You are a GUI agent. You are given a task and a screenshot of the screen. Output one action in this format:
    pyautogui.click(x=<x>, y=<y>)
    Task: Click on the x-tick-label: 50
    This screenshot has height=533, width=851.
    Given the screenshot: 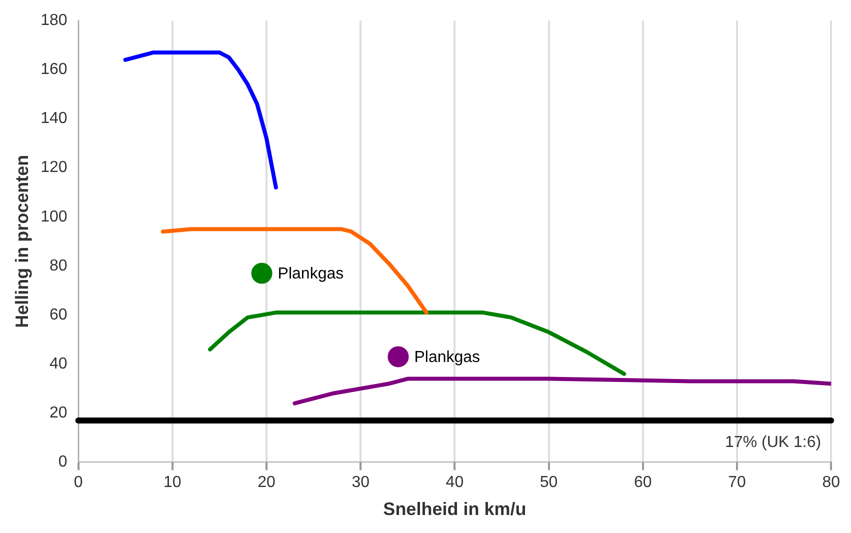 What is the action you would take?
    pyautogui.click(x=549, y=483)
    